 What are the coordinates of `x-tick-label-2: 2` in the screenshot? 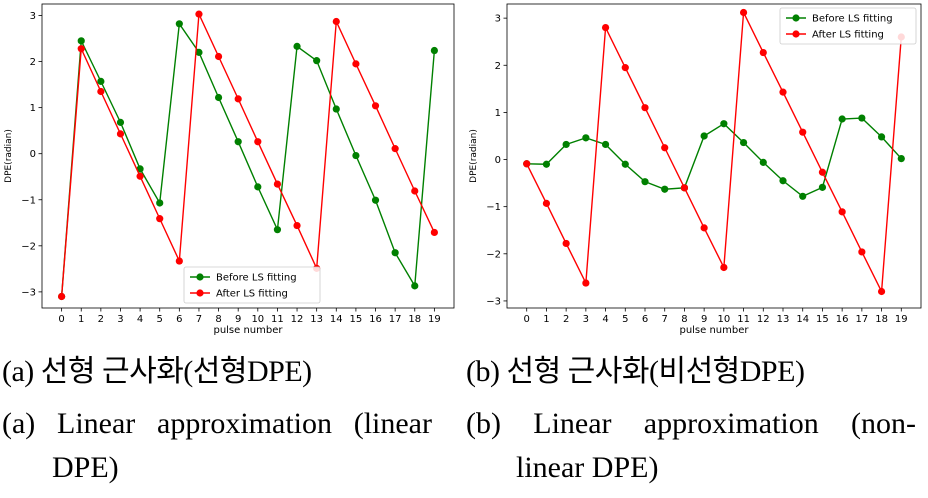 It's located at (101, 319).